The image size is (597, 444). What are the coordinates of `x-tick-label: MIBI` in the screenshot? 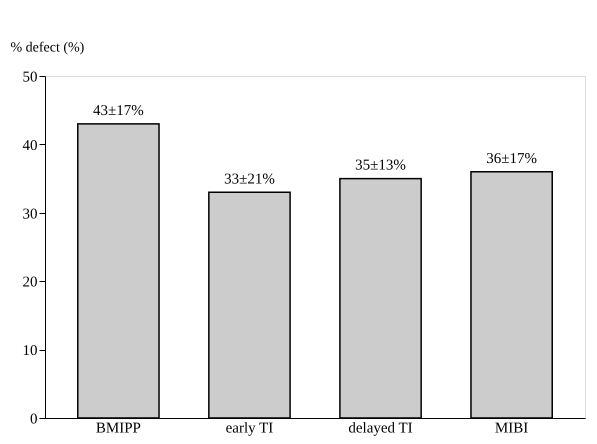 It's located at (511, 428).